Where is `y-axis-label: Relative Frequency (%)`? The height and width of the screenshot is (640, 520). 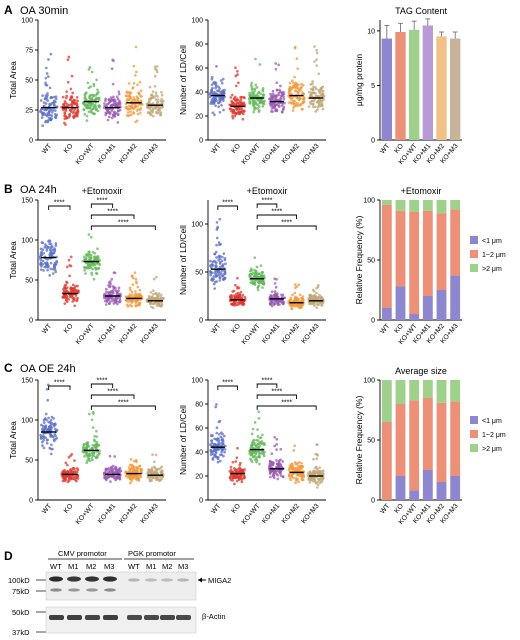
y-axis-label: Relative Frequency (%) is located at coordinates (359, 439).